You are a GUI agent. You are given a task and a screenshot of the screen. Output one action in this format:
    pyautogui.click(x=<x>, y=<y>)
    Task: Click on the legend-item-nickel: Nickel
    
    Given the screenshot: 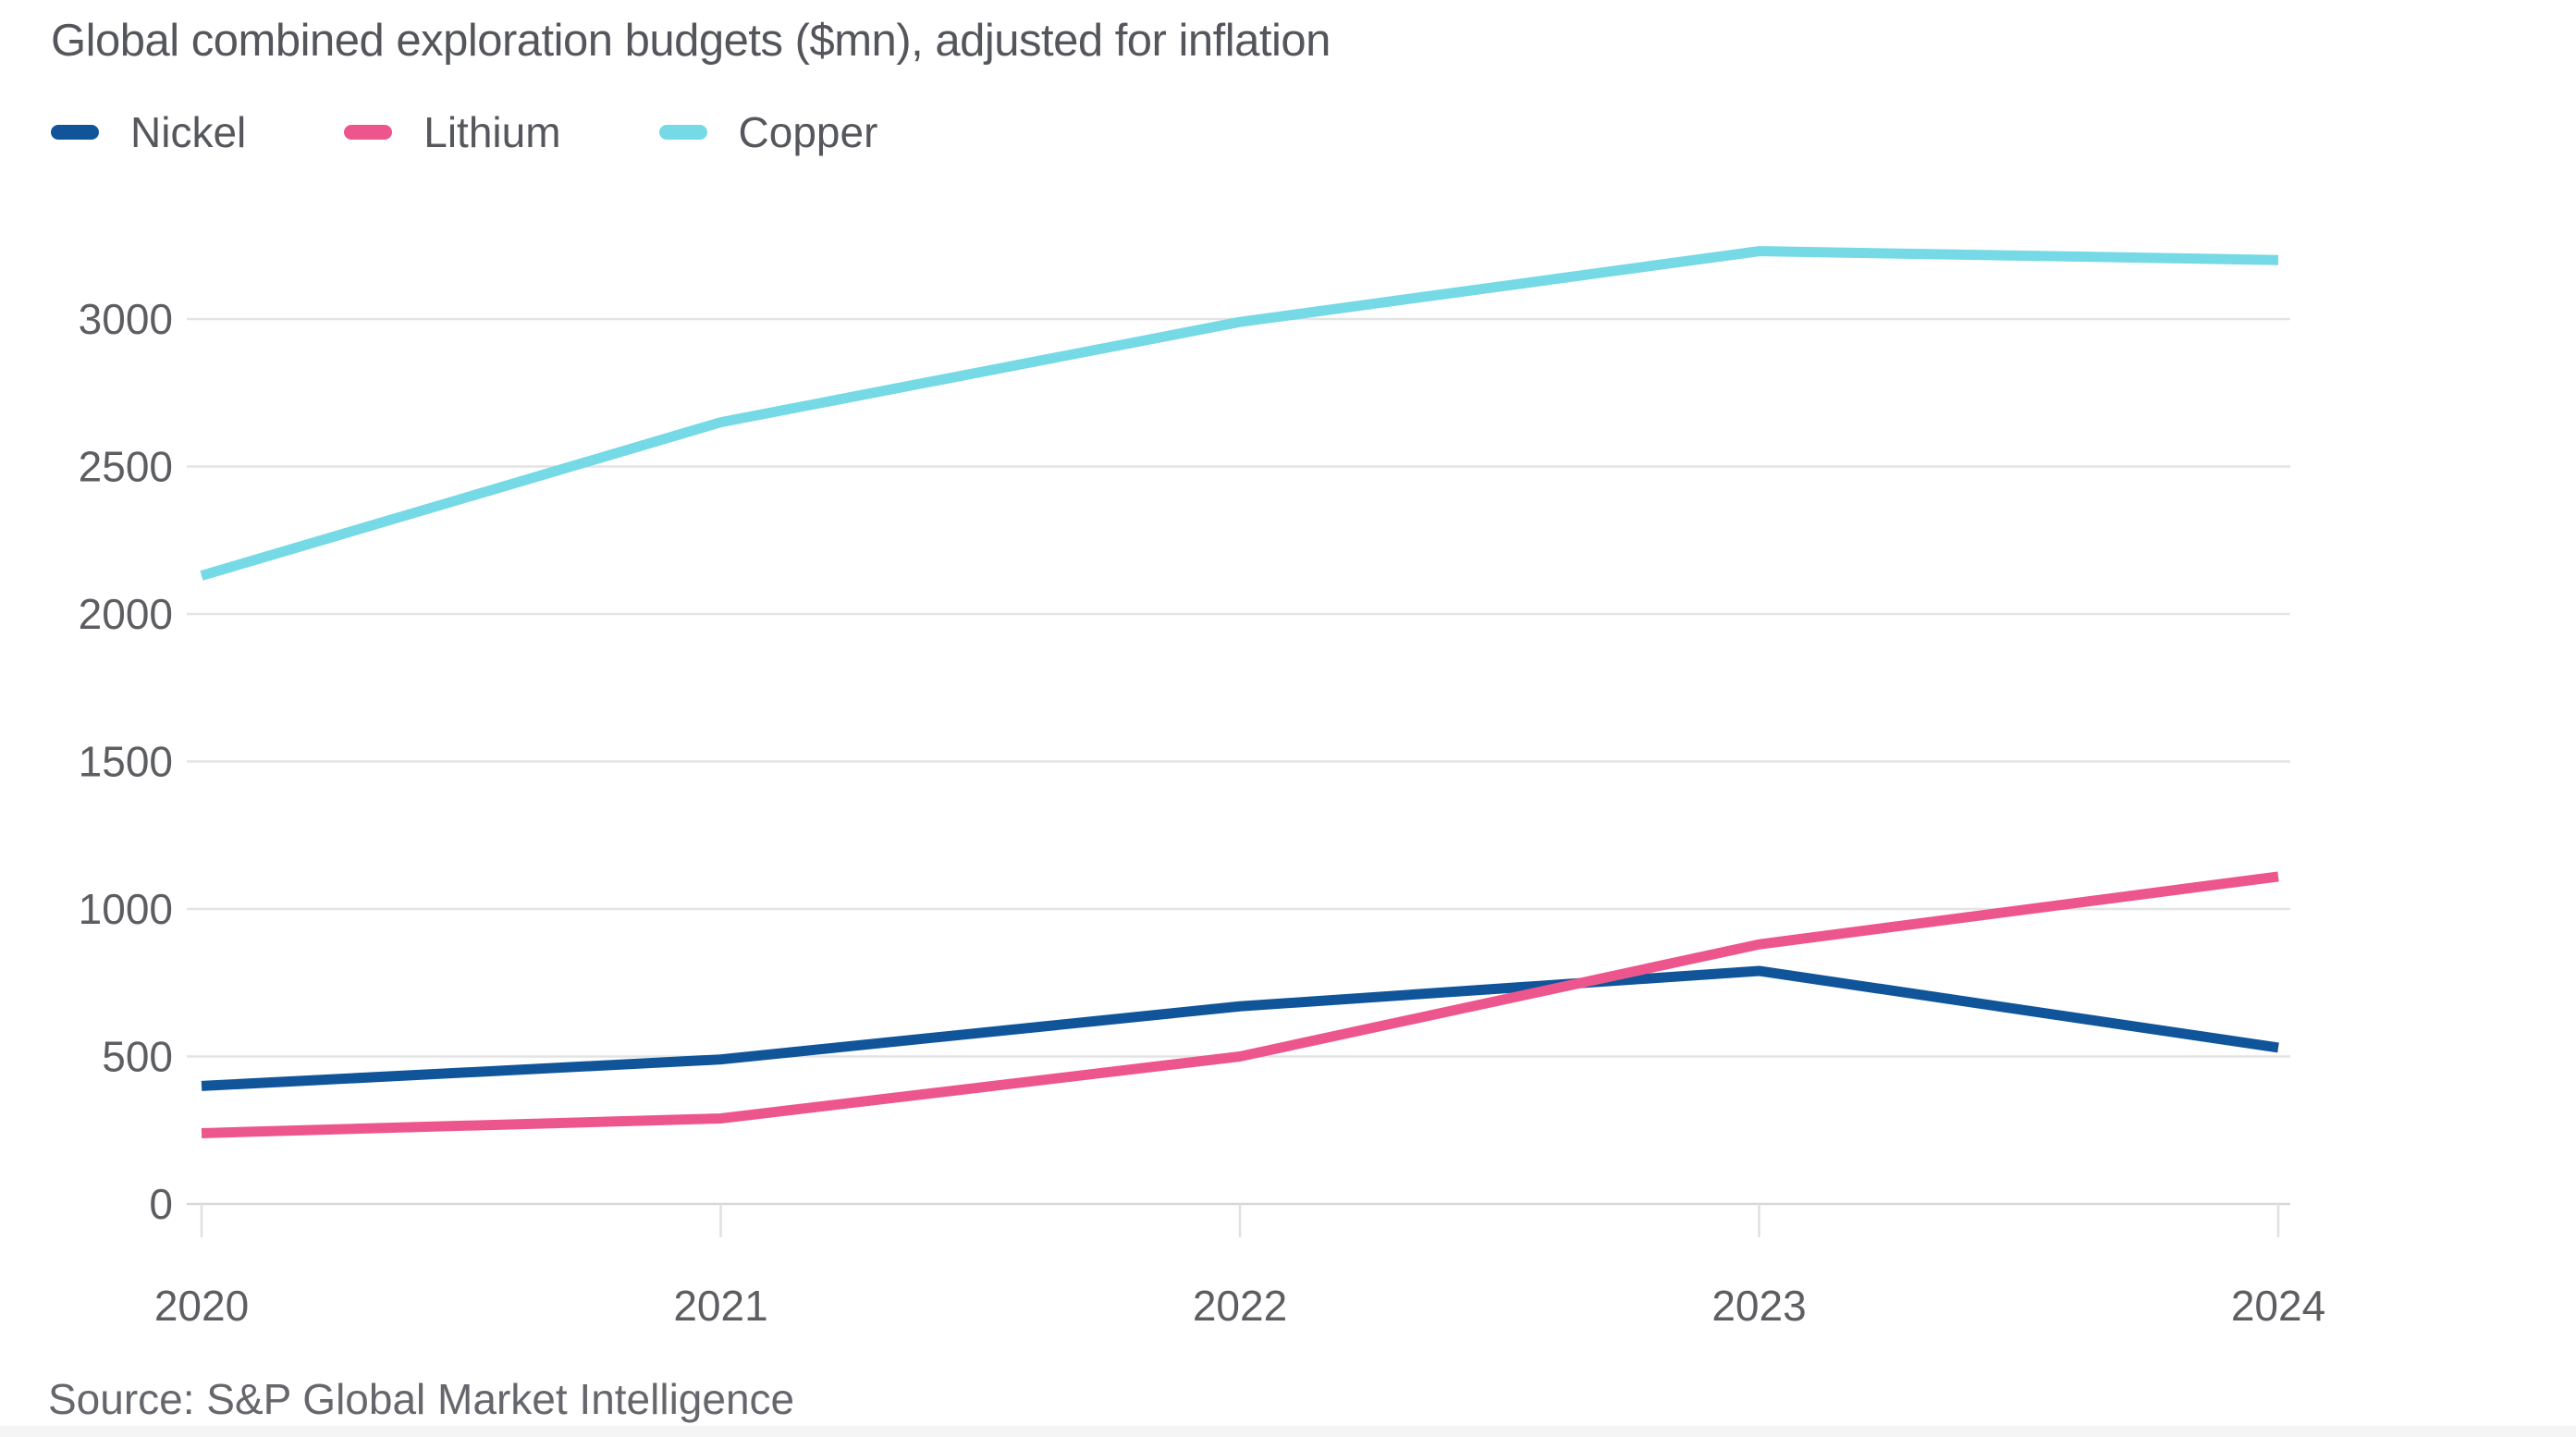 What is the action you would take?
    pyautogui.click(x=148, y=132)
    